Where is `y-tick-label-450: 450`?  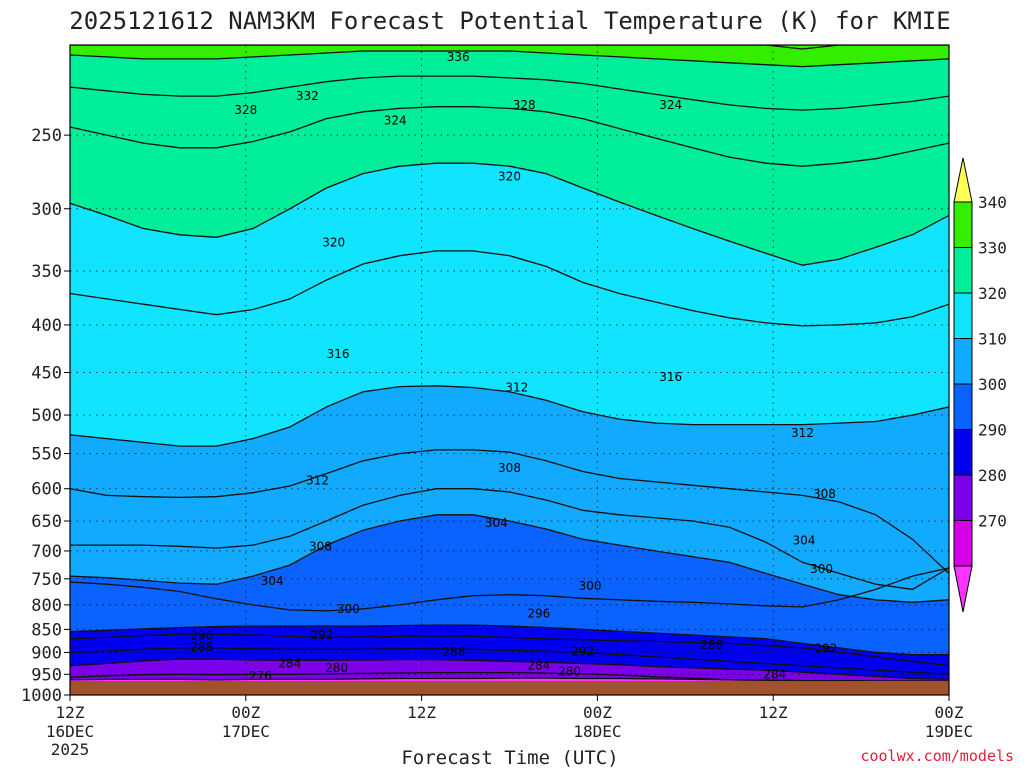 y-tick-label-450: 450 is located at coordinates (46, 374).